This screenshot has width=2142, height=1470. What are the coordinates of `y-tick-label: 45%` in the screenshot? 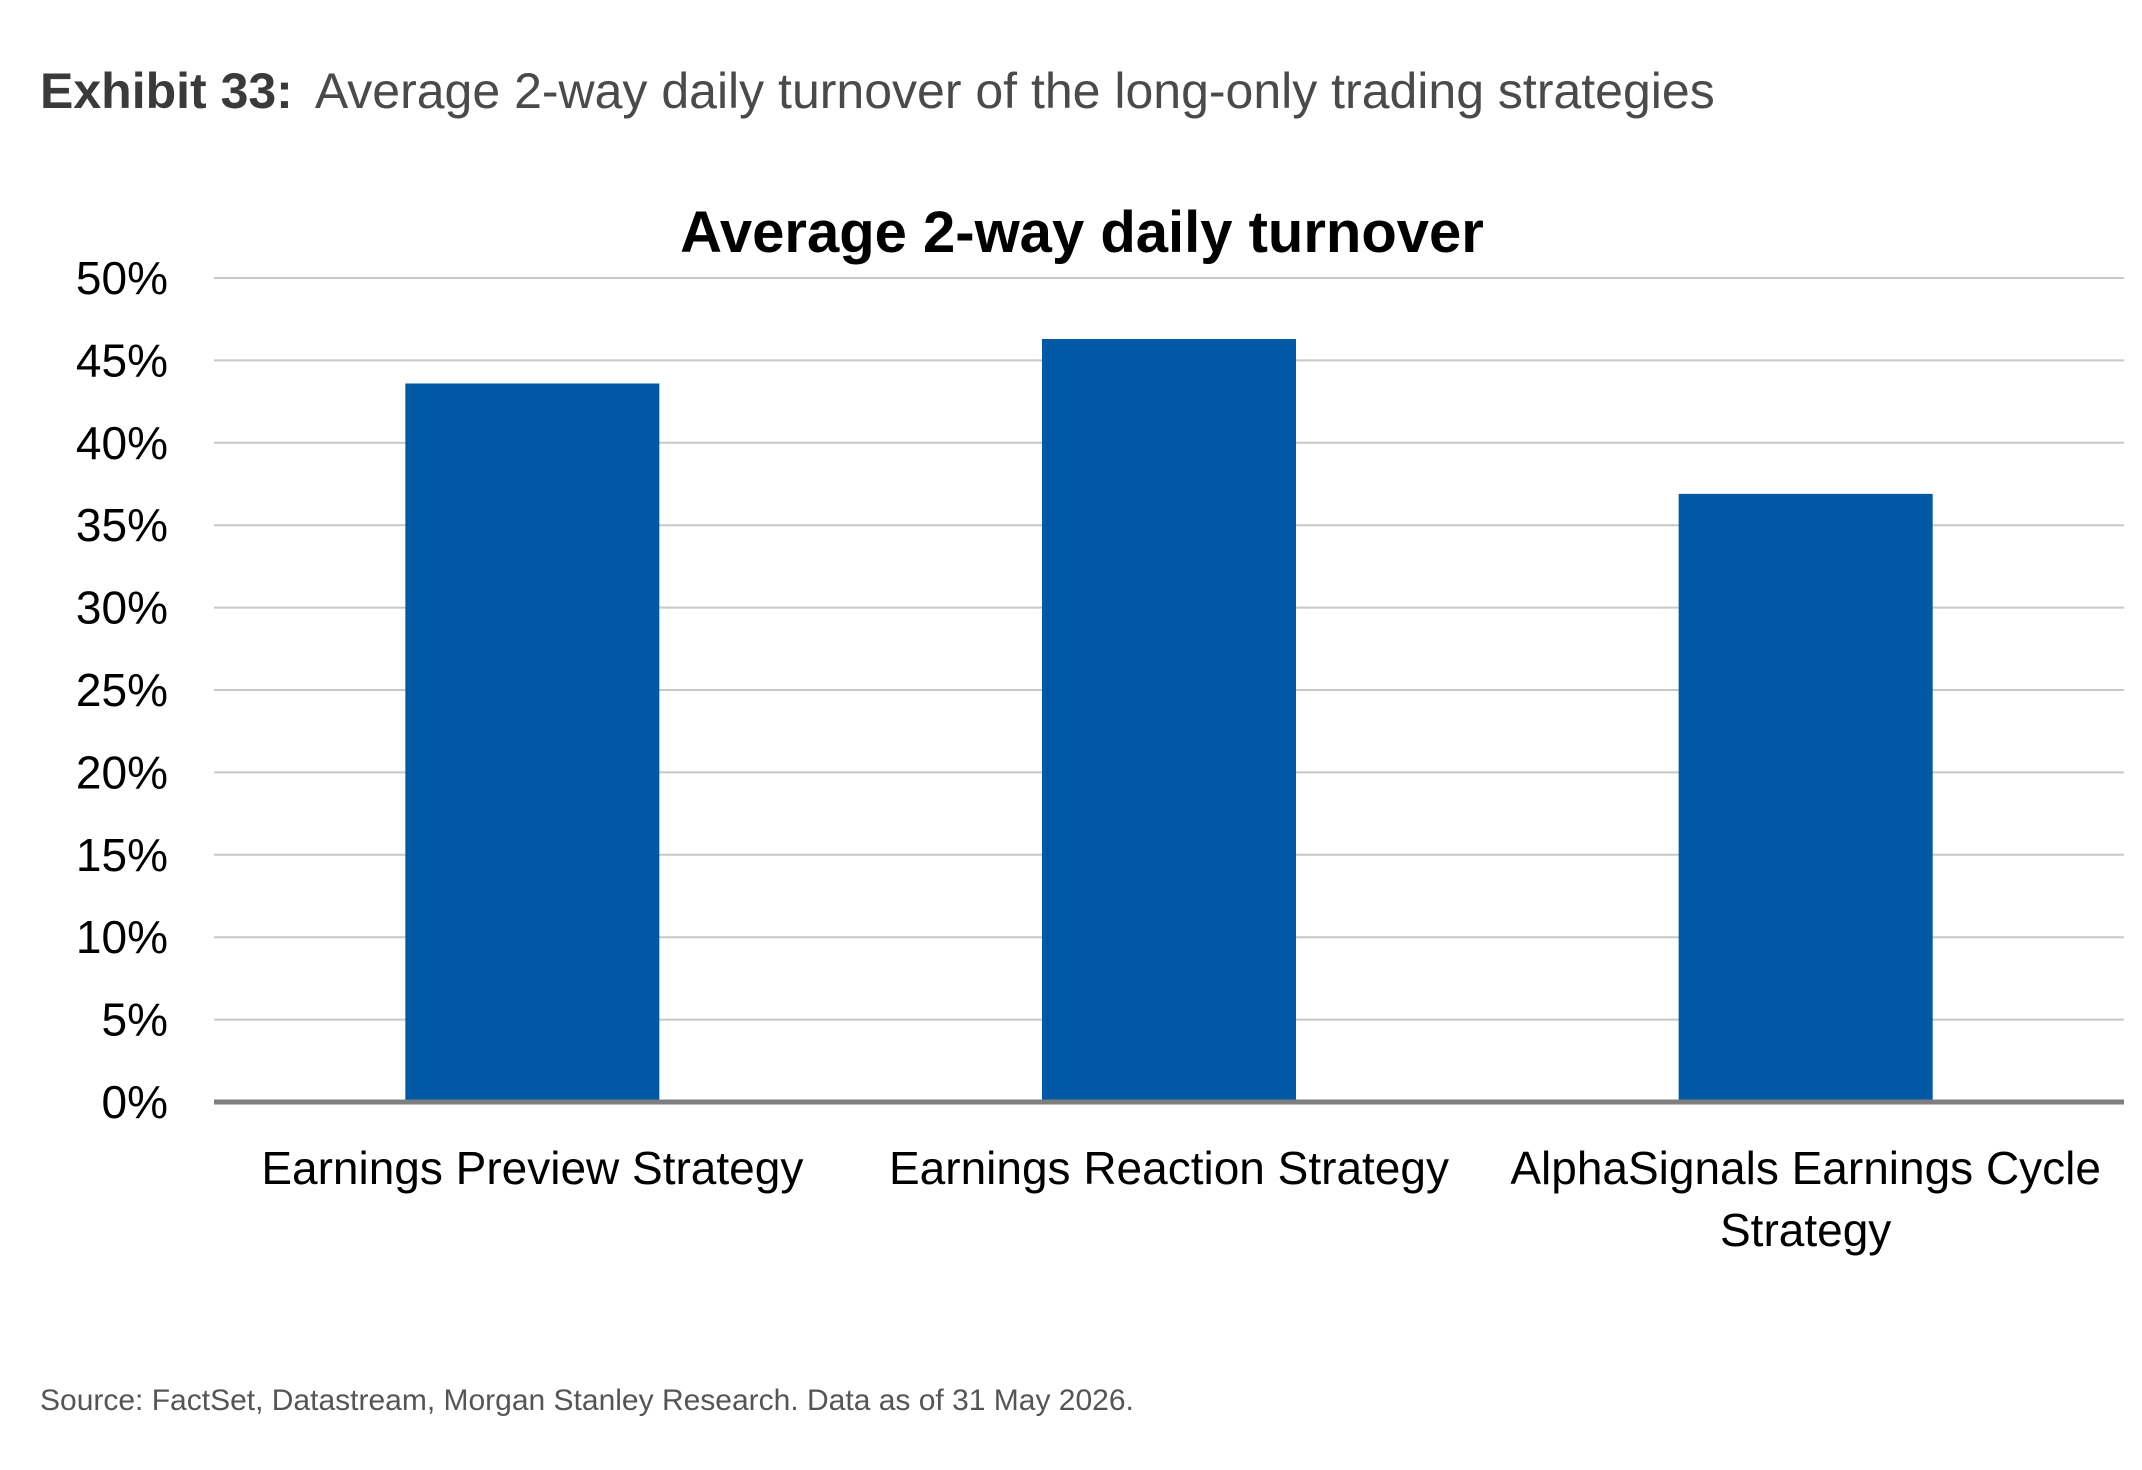 It's located at (122, 360).